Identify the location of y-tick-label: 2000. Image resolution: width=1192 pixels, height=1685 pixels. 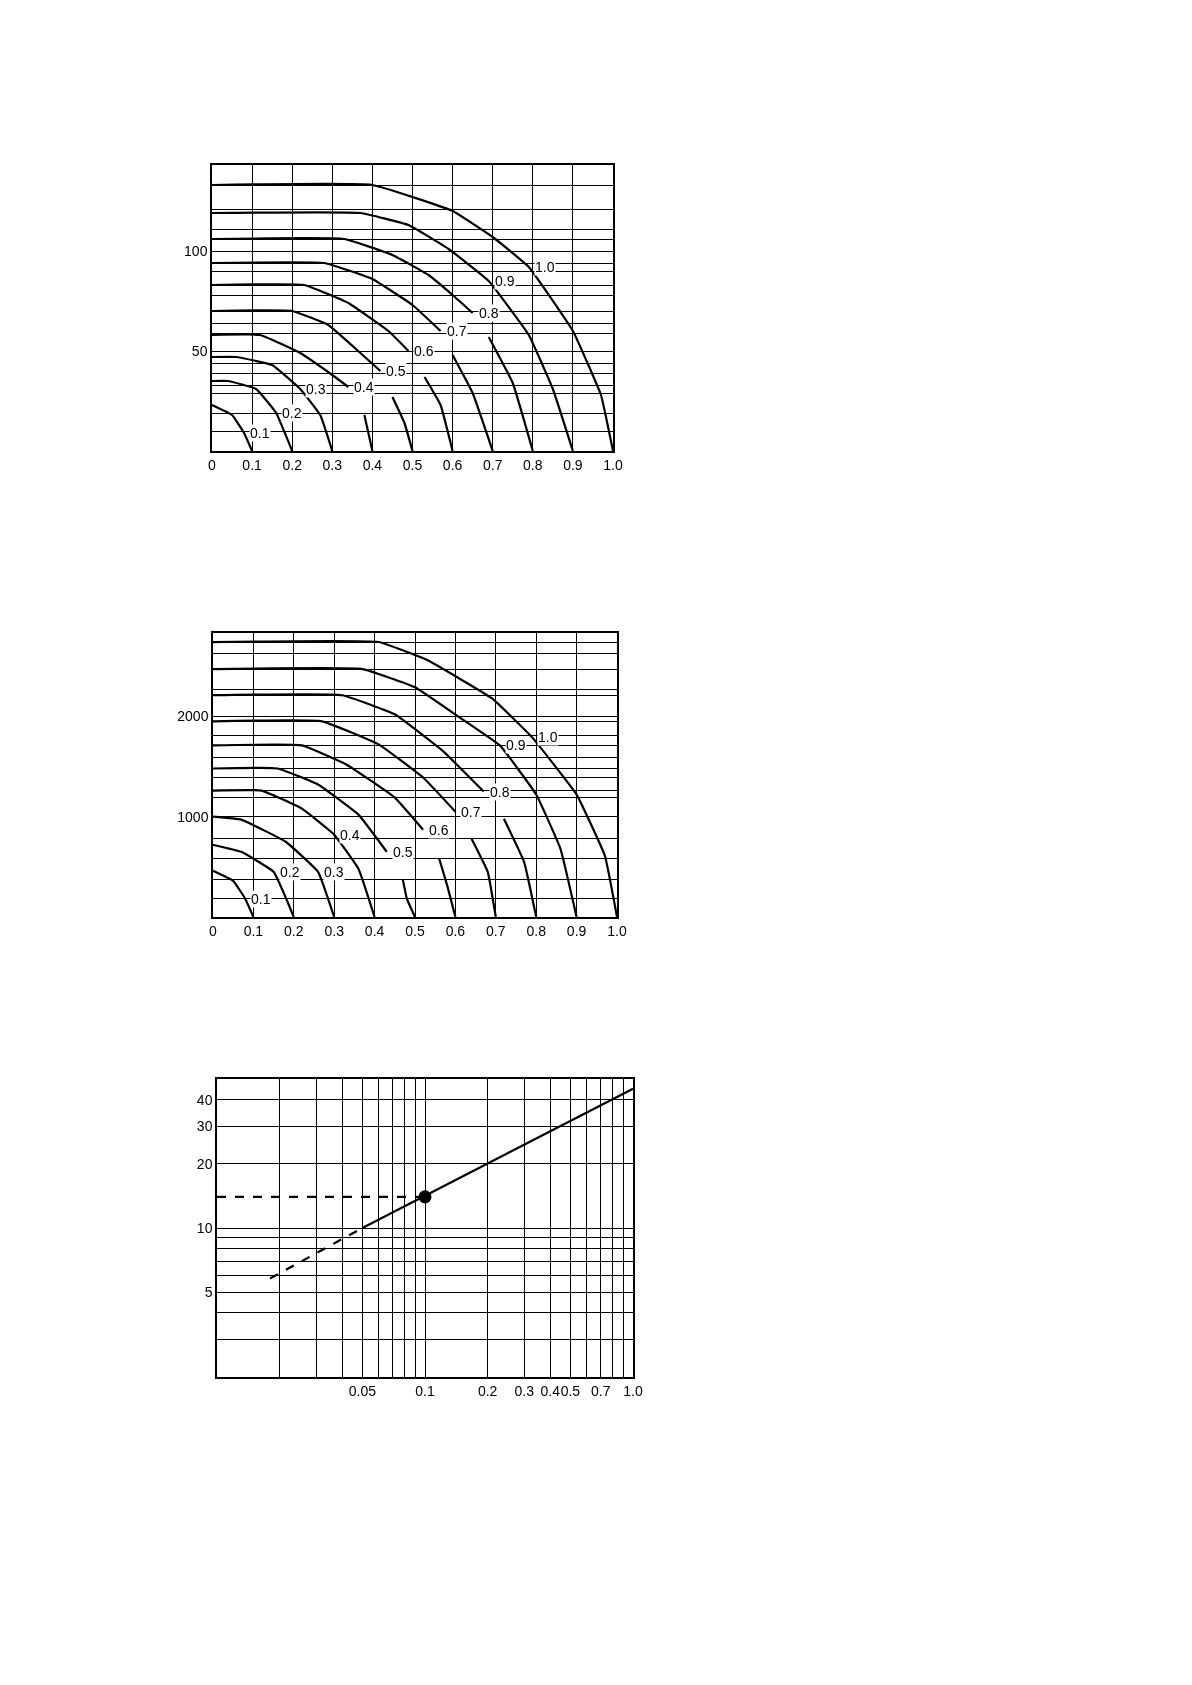
(193, 716).